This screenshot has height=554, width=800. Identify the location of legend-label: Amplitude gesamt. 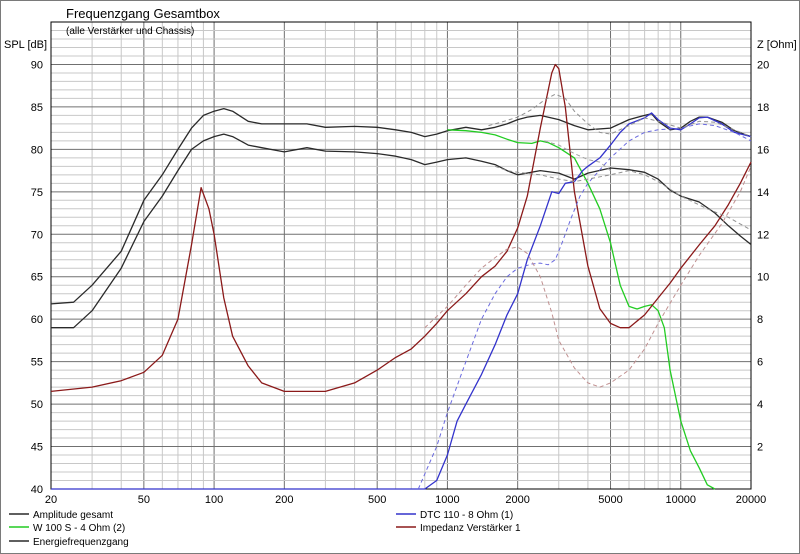
(73, 515).